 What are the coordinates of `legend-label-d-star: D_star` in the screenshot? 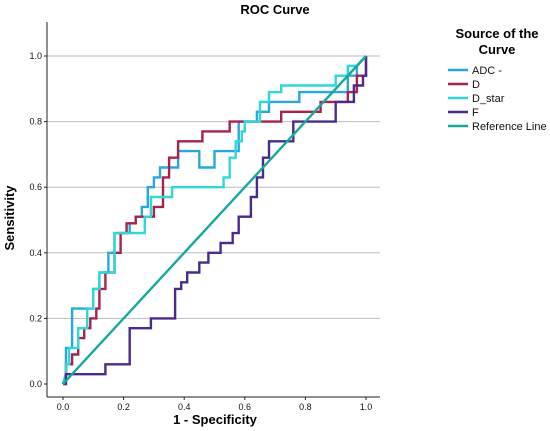 It's located at (488, 99).